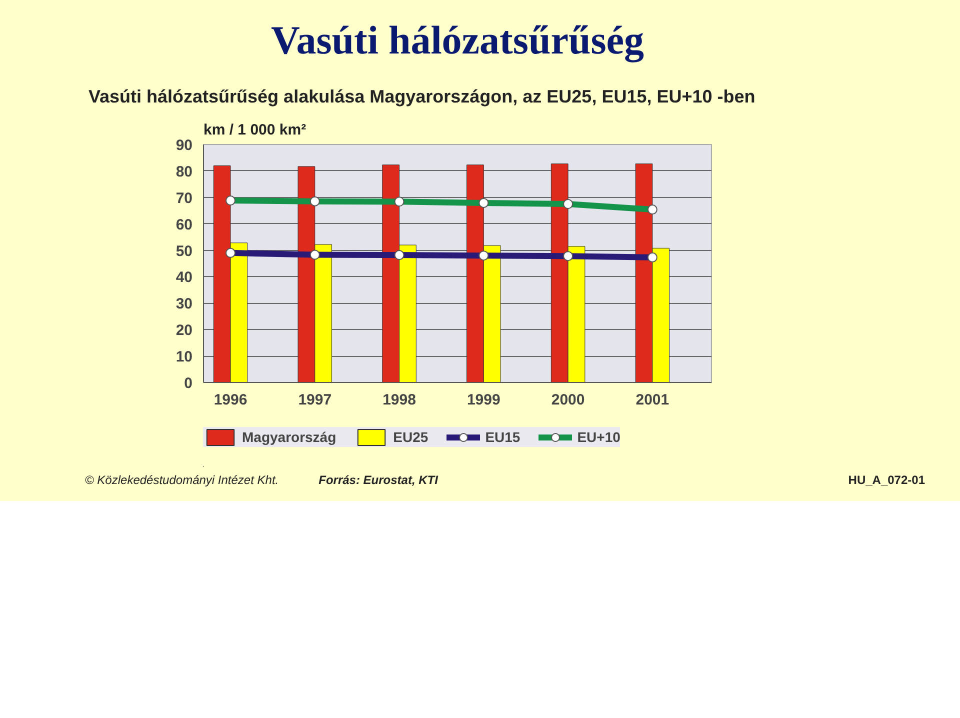  What do you see at coordinates (184, 145) in the screenshot?
I see `y-tick-label: 90` at bounding box center [184, 145].